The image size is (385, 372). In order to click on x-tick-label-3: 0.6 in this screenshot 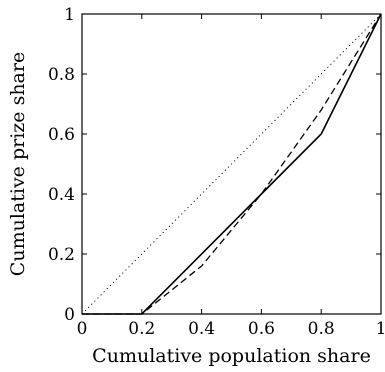, I will do `click(261, 329)`.